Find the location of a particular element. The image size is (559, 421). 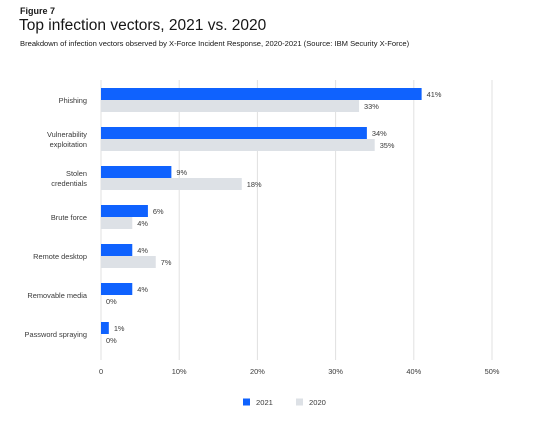

category-label: Phishing is located at coordinates (73, 100).